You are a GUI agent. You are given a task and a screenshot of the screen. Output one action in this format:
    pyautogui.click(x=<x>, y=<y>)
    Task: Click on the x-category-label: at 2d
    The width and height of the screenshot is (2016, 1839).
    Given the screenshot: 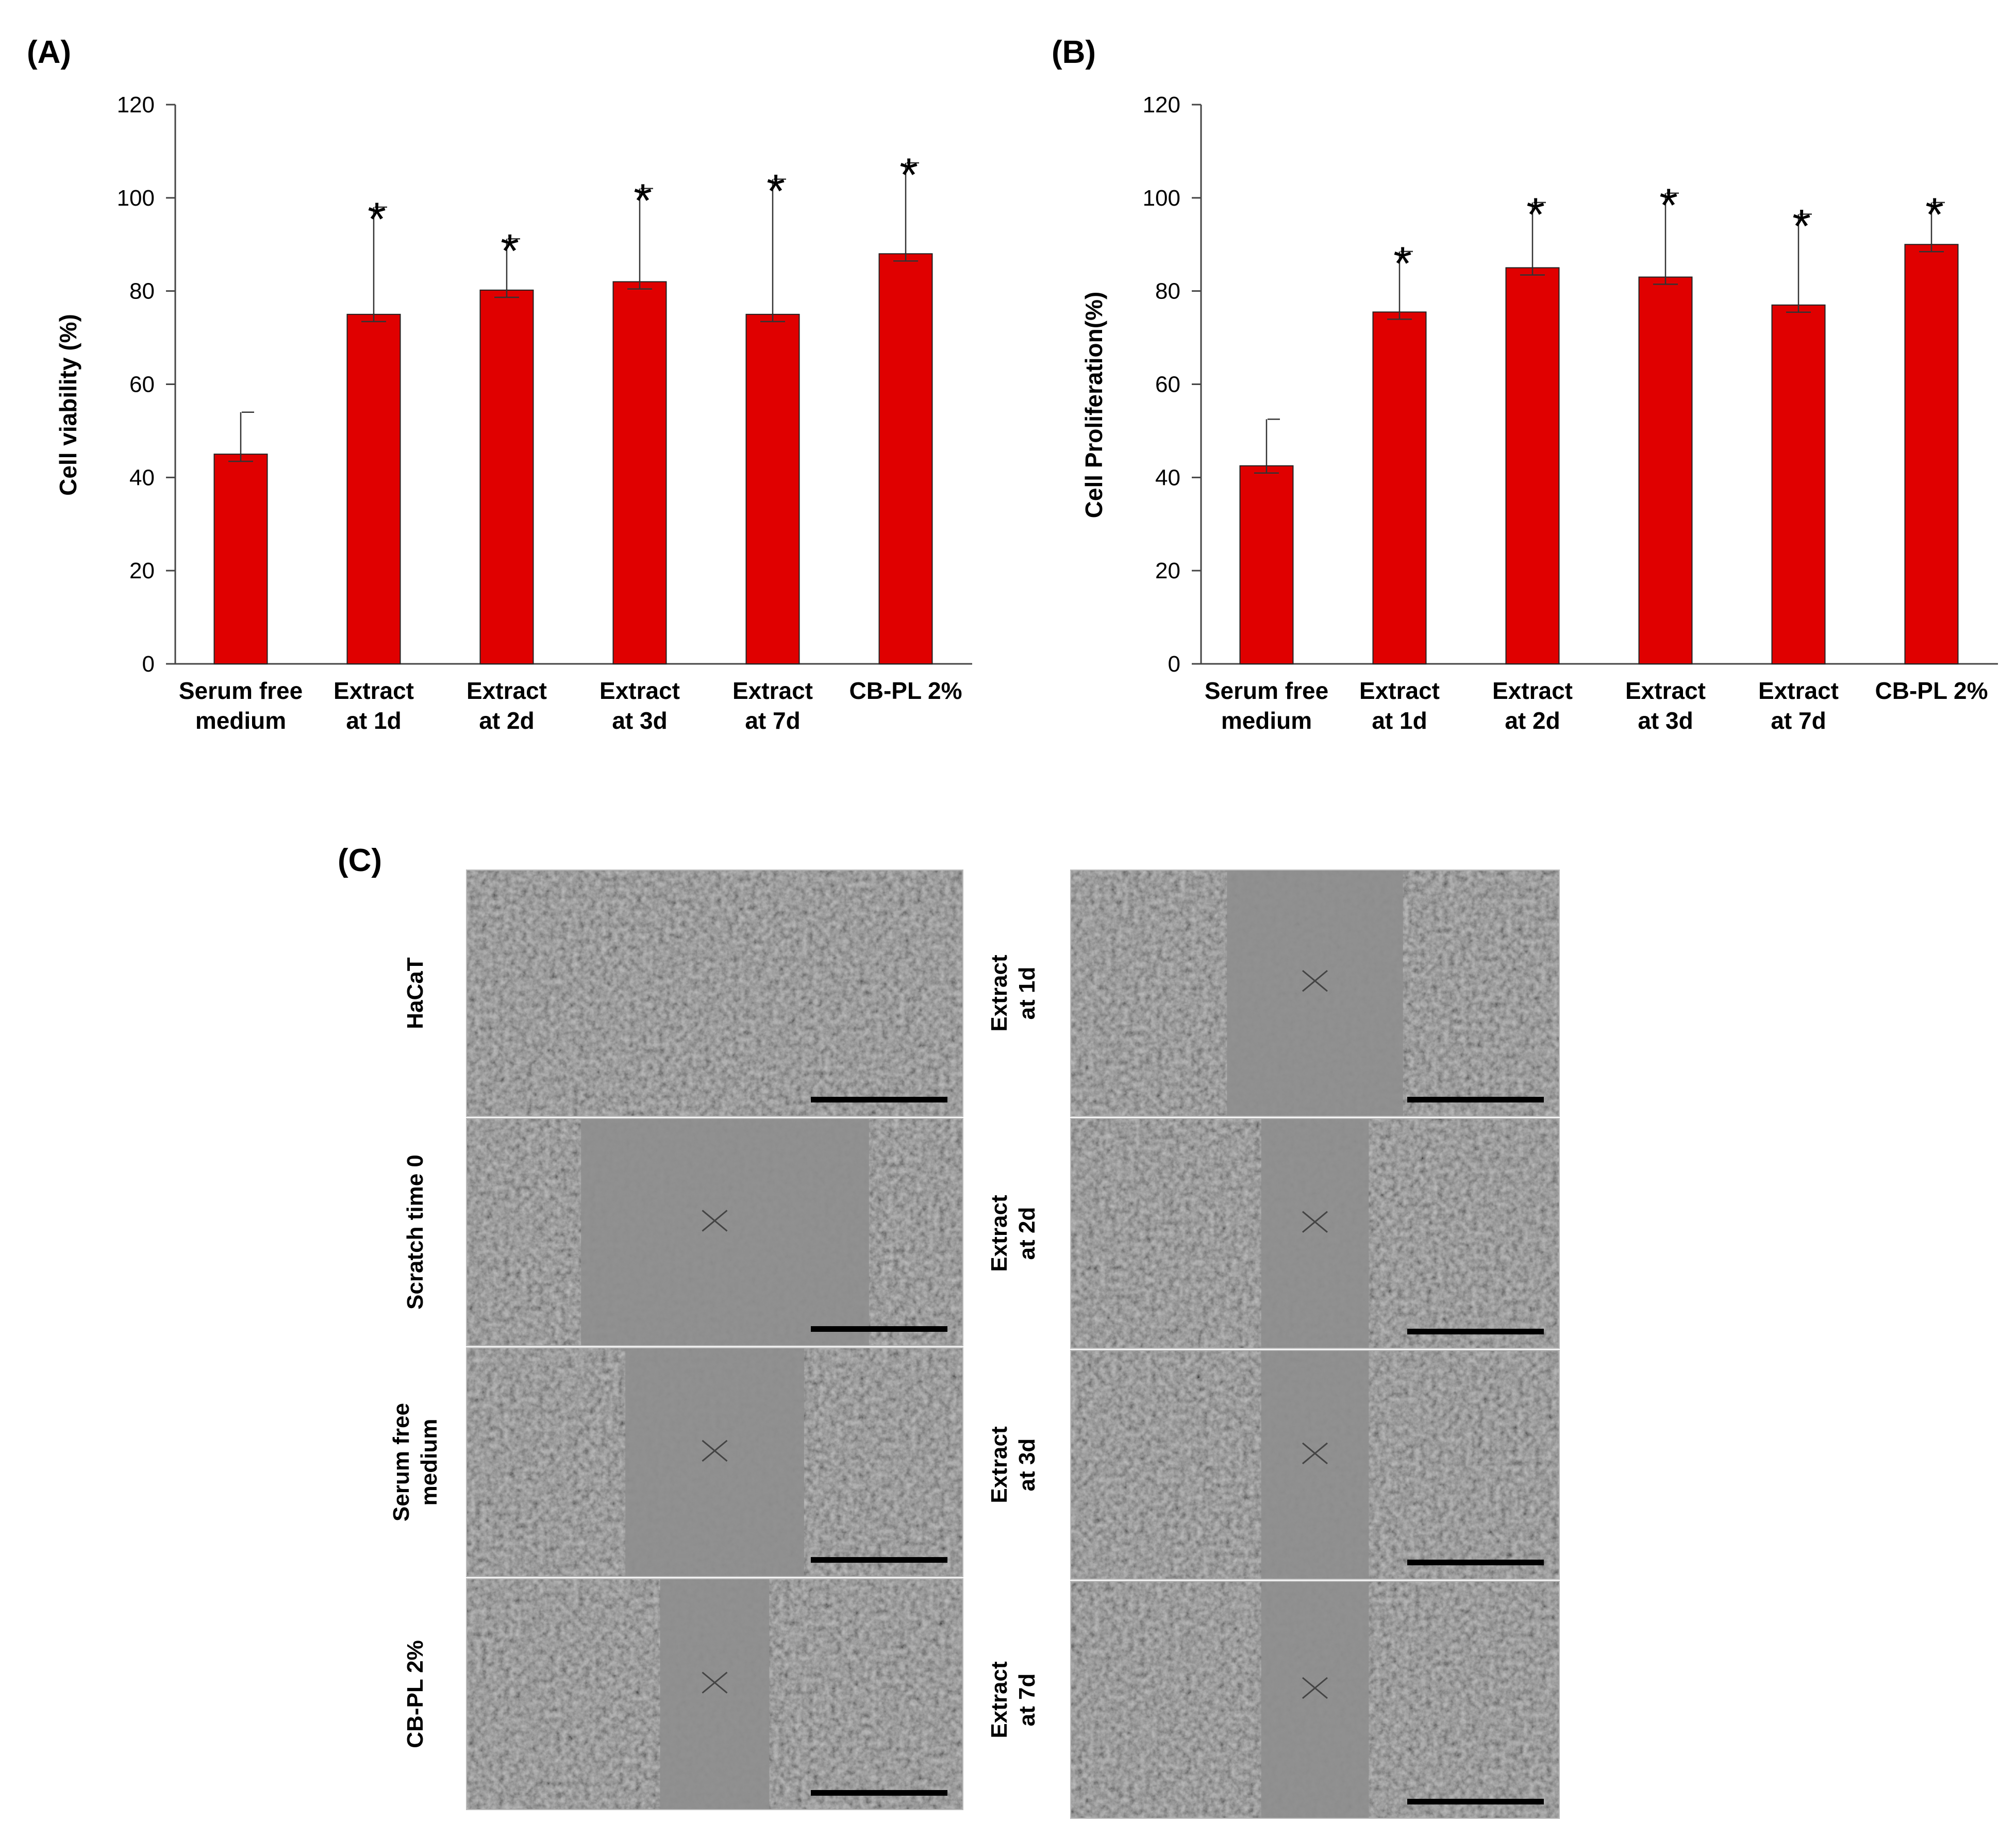 What is the action you would take?
    pyautogui.click(x=1532, y=720)
    